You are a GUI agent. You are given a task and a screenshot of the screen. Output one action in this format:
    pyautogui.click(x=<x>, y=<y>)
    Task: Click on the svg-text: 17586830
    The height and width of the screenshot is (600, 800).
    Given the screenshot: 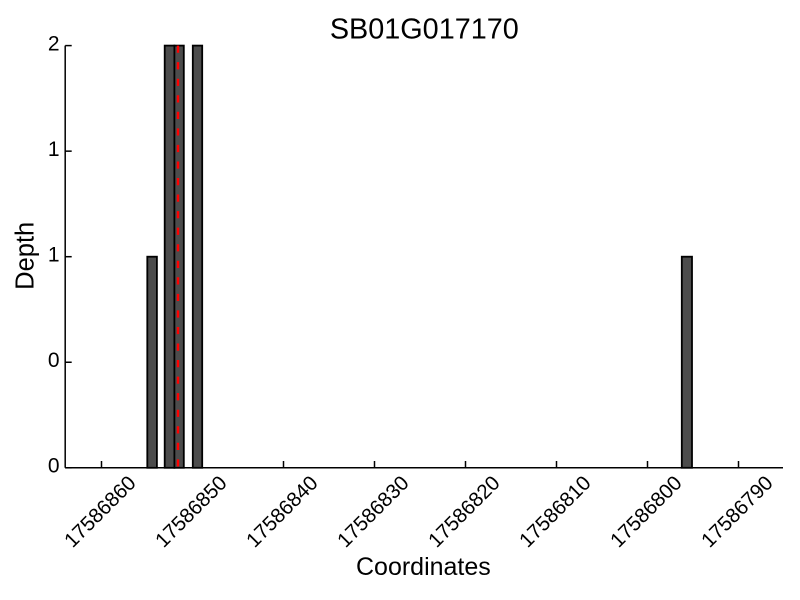 What is the action you would take?
    pyautogui.click(x=373, y=511)
    